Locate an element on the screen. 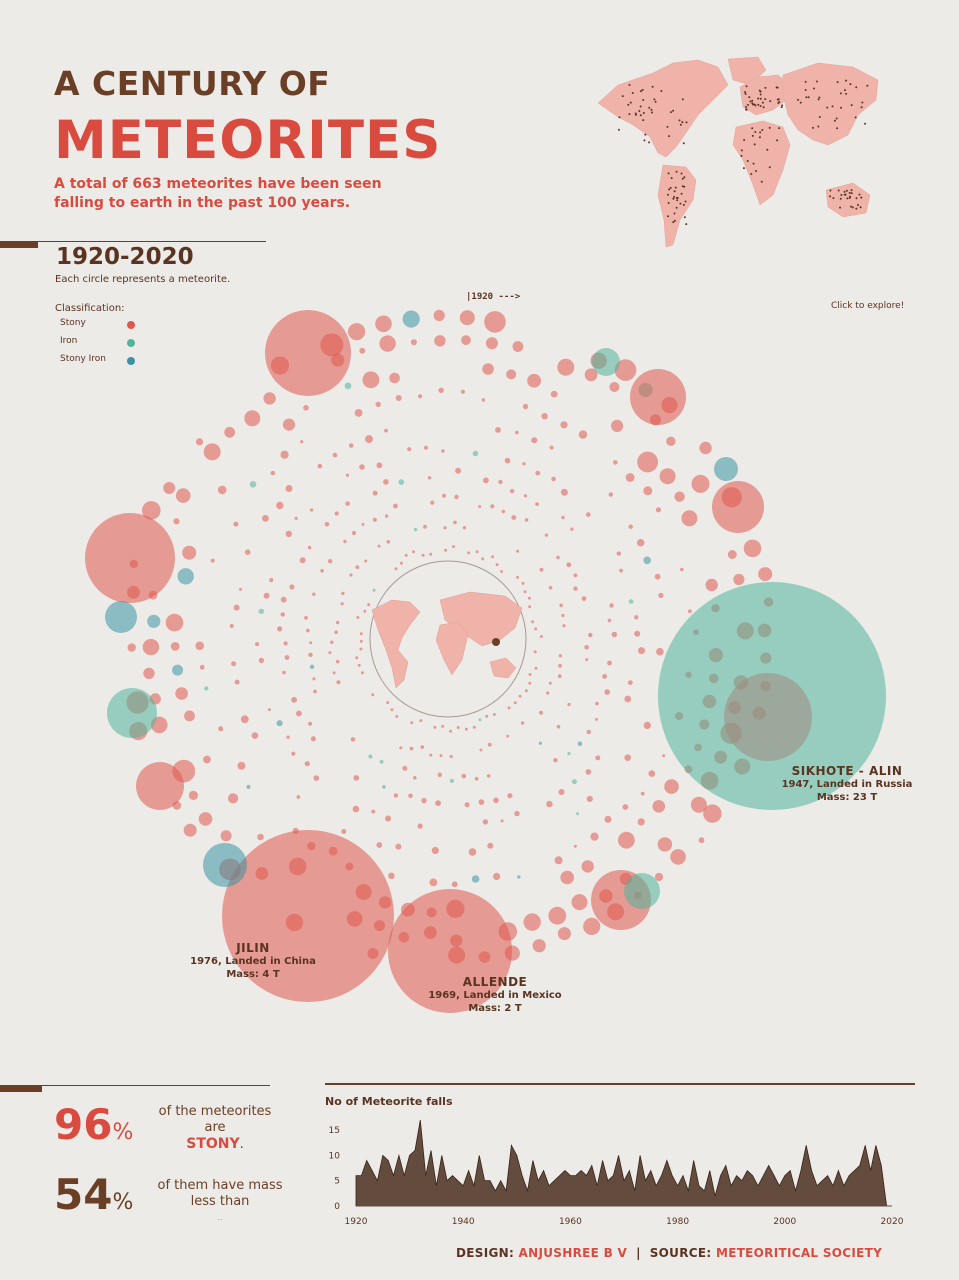 This screenshot has width=959, height=1280. falls-area-chart: 0 5 10 15 1920 1940 1960 1980 2000 2020 is located at coordinates (615, 1172).